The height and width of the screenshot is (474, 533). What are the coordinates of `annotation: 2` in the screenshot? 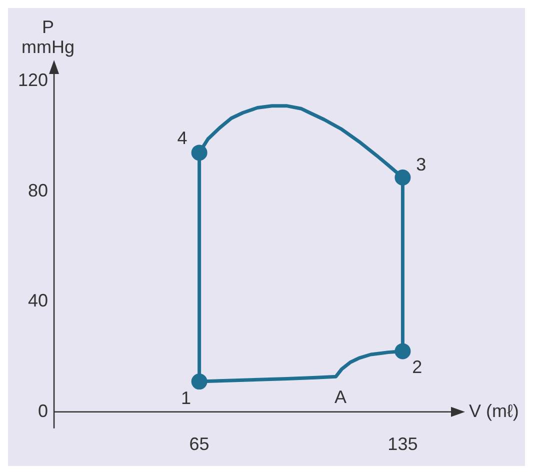 It's located at (417, 366).